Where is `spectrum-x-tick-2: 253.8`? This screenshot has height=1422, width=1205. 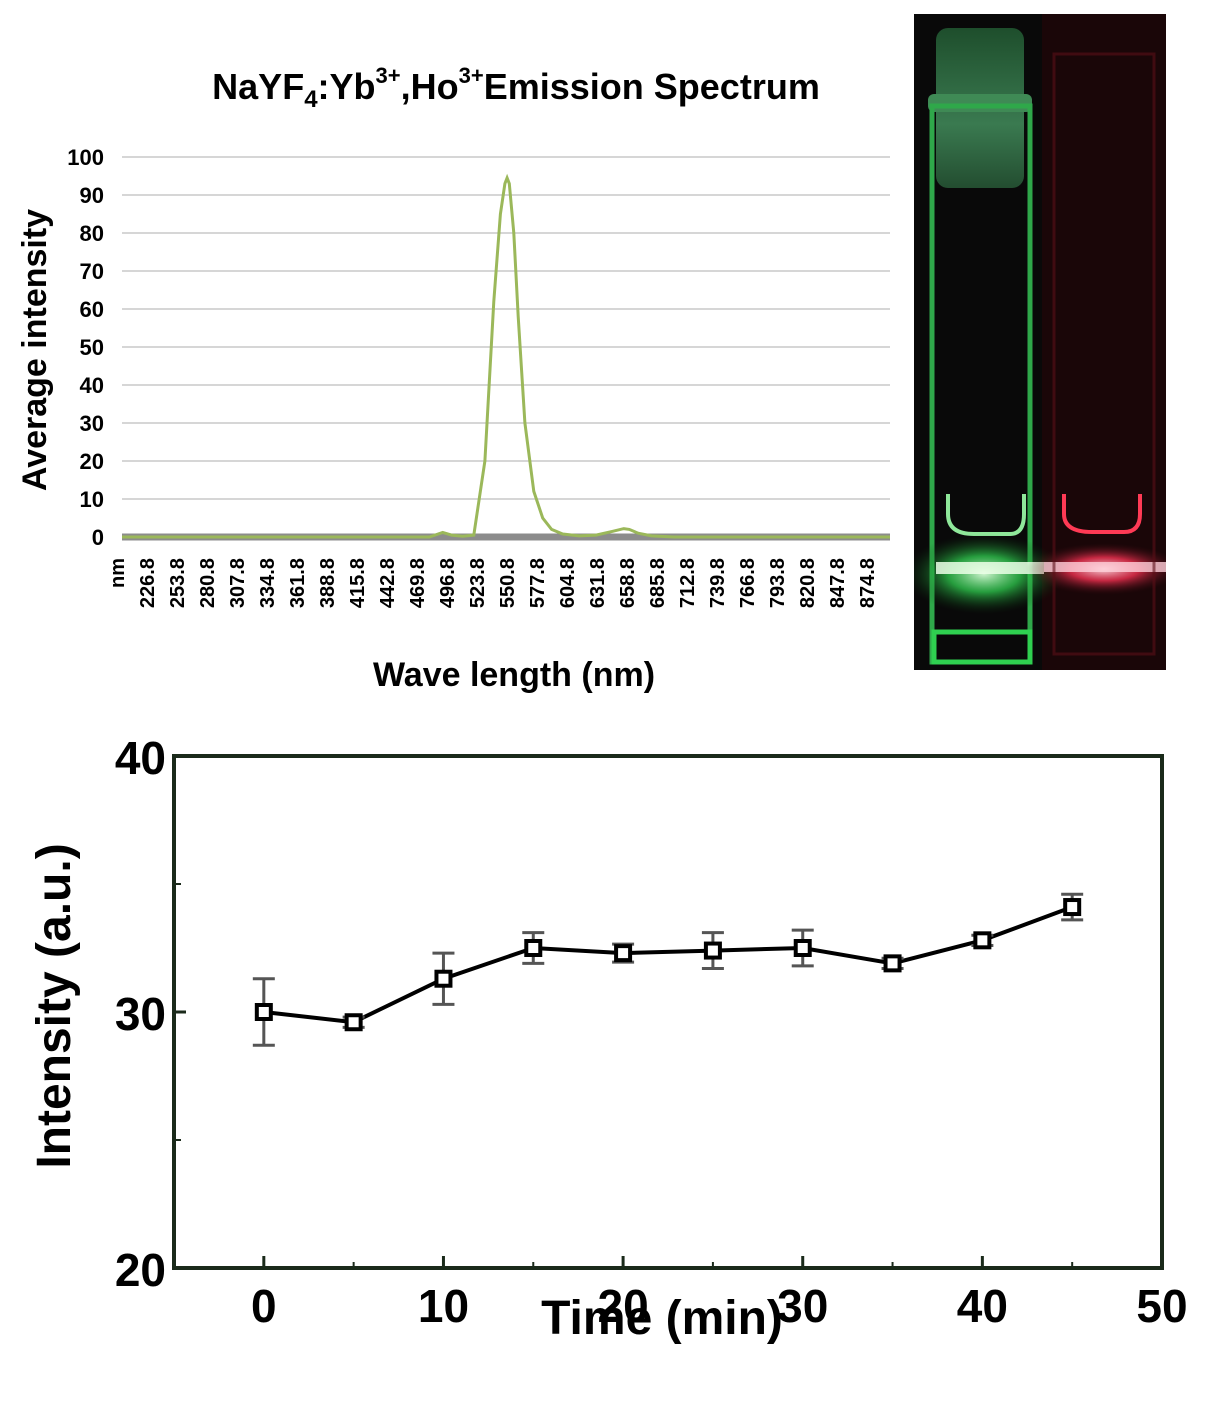 spectrum-x-tick-2: 253.8 is located at coordinates (178, 583).